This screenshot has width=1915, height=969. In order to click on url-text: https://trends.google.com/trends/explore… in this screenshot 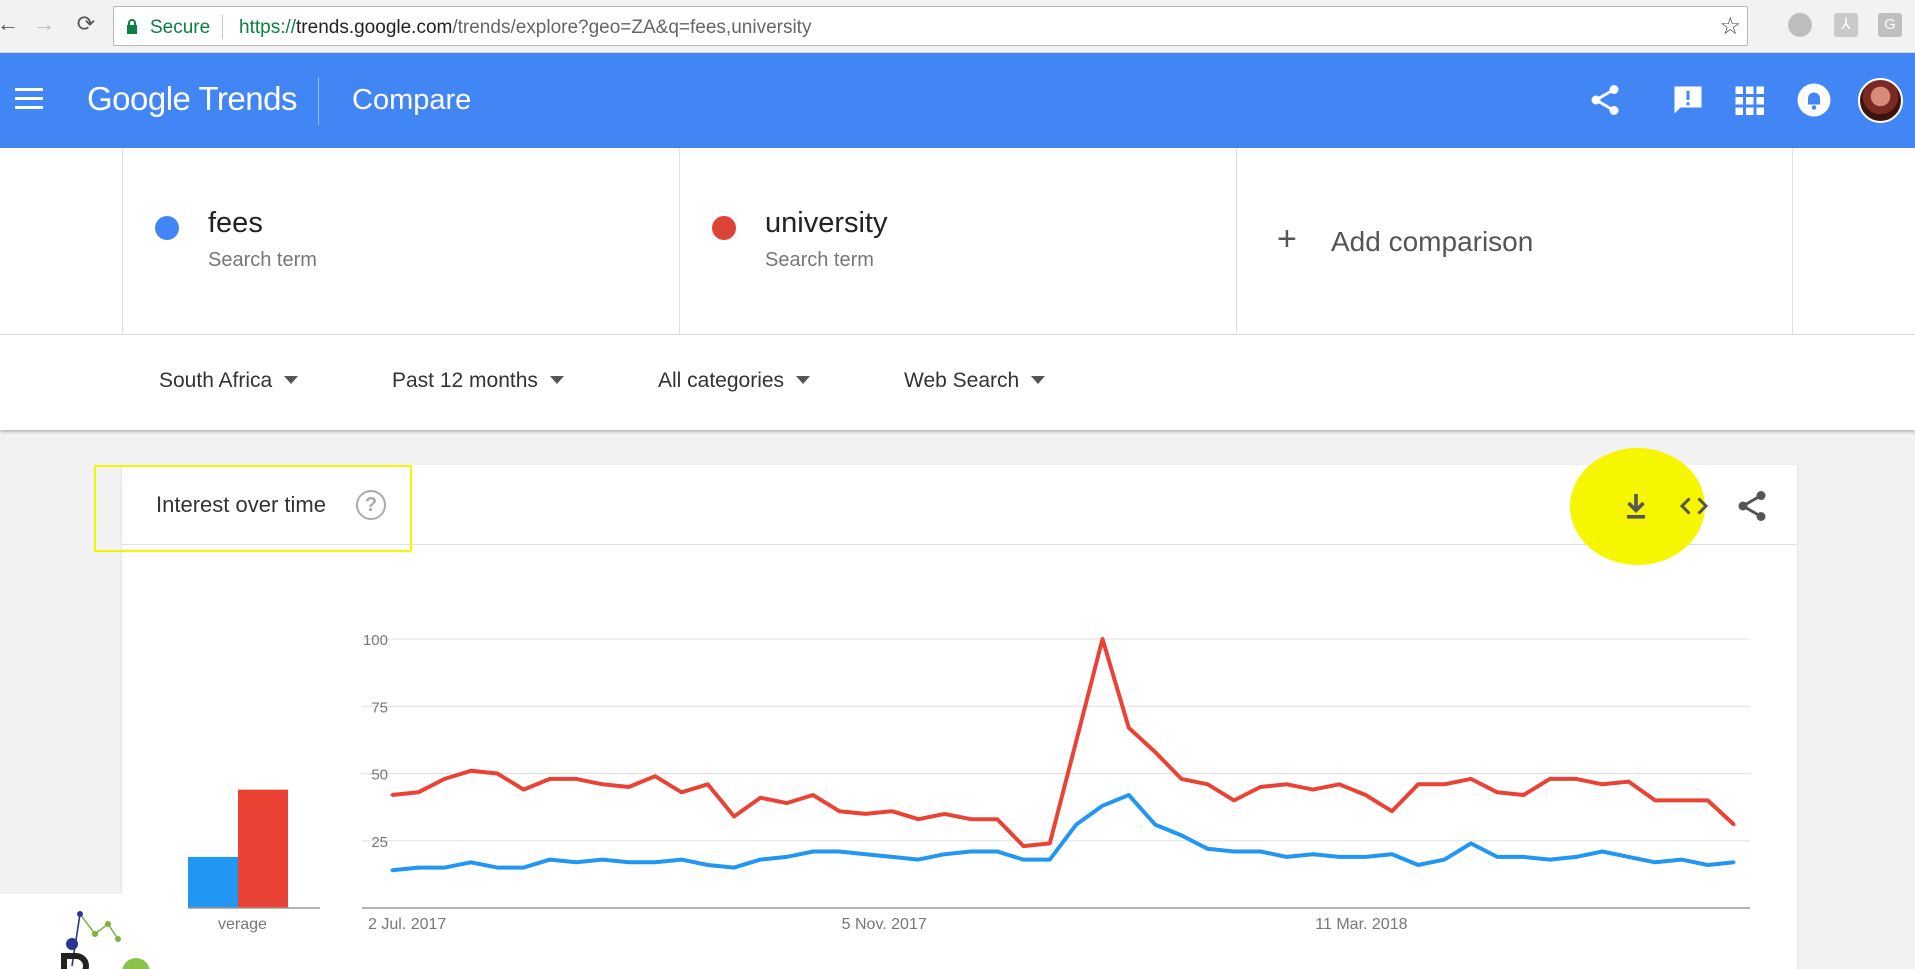, I will do `click(525, 28)`.